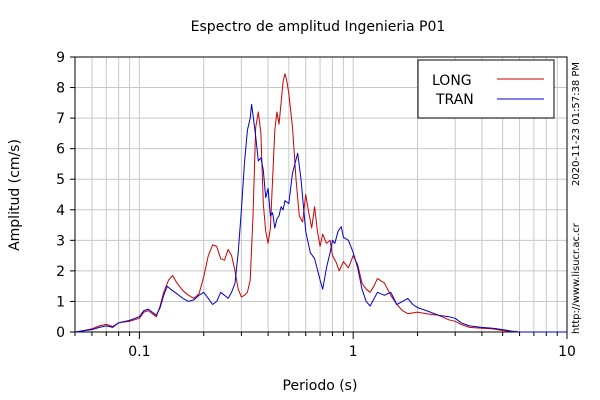 The height and width of the screenshot is (400, 600). What do you see at coordinates (60, 333) in the screenshot?
I see `y-tick-label: 0` at bounding box center [60, 333].